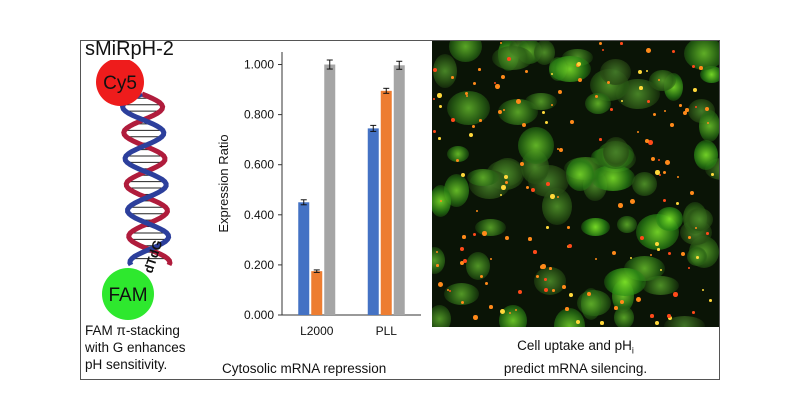  What do you see at coordinates (223, 183) in the screenshot?
I see `y-axis-label: Expression Ratio` at bounding box center [223, 183].